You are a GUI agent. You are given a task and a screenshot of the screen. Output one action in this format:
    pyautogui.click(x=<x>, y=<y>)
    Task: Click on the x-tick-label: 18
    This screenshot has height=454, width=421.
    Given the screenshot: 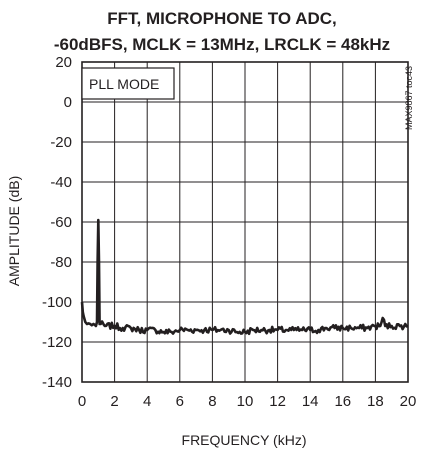 What is the action you would take?
    pyautogui.click(x=375, y=401)
    